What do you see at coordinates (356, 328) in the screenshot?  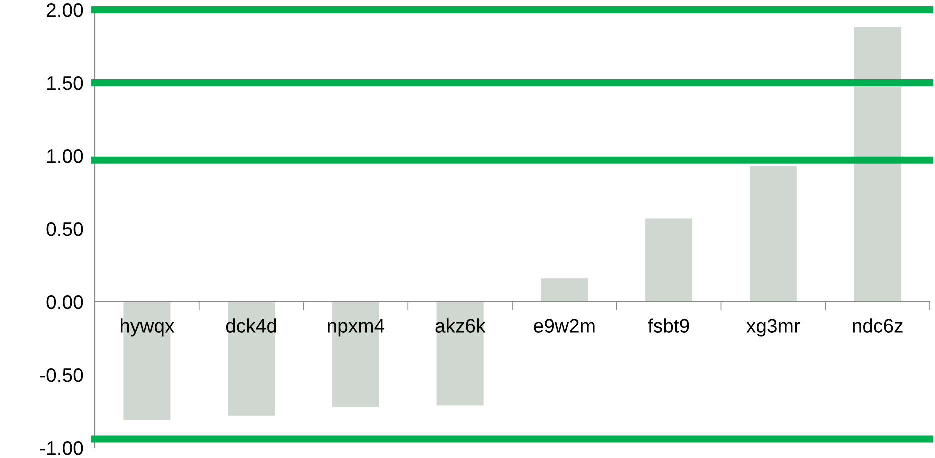 I see `x-tick-label: npxm4` at bounding box center [356, 328].